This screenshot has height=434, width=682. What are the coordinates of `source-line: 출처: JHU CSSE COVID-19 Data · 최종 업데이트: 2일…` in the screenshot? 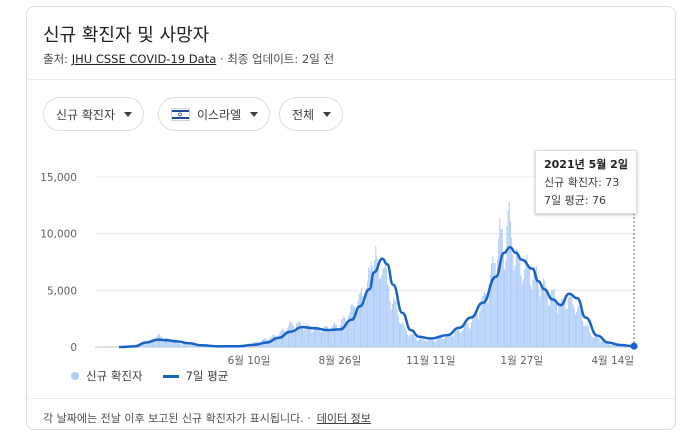 It's located at (188, 59).